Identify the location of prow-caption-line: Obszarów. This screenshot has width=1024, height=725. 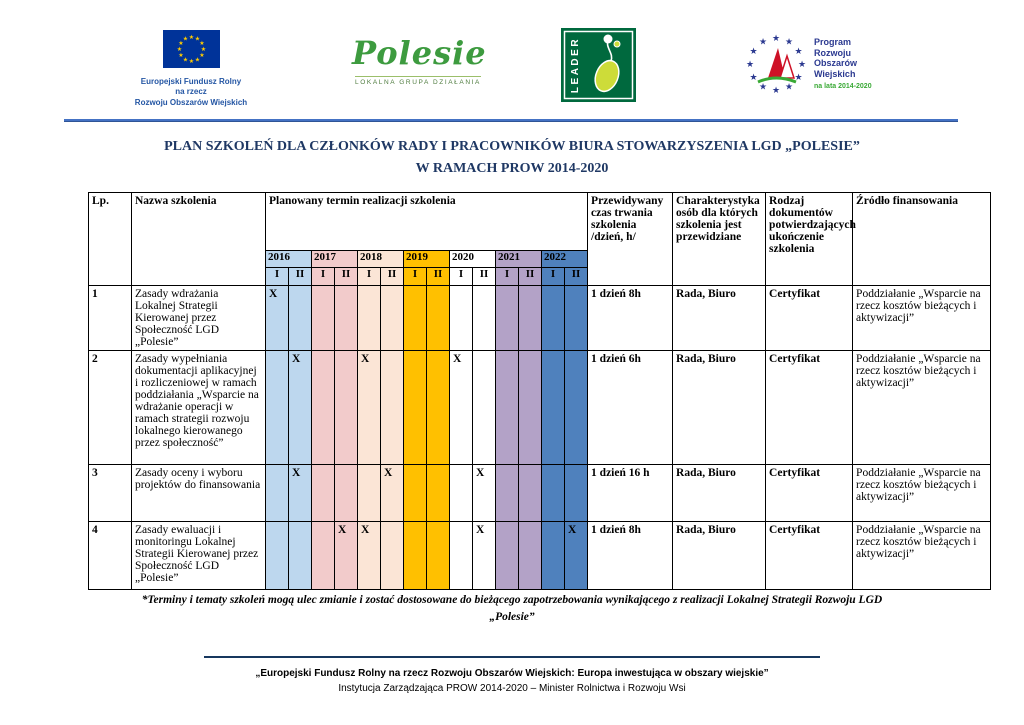
(836, 63).